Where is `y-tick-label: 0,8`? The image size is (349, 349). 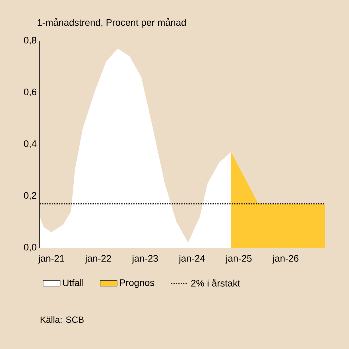 y-tick-label: 0,8 is located at coordinates (30, 41).